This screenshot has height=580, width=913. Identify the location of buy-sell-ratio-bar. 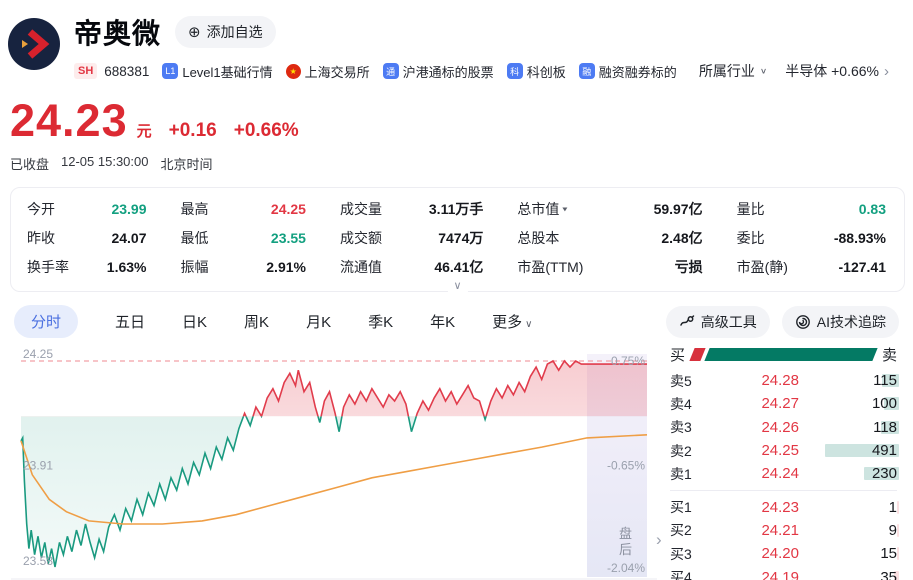
(783, 354).